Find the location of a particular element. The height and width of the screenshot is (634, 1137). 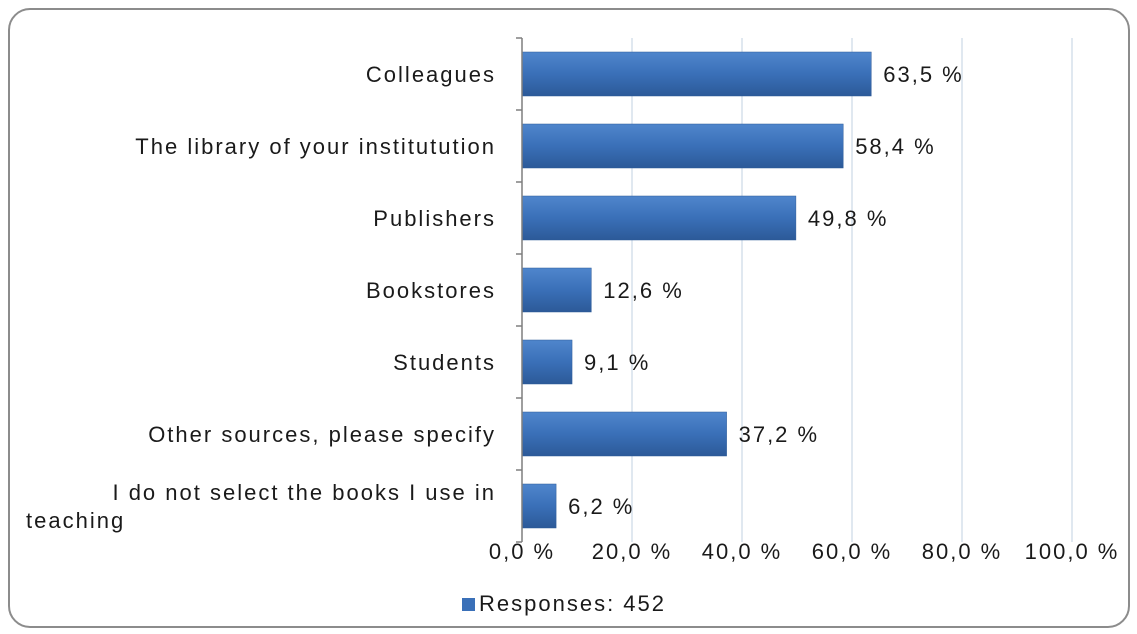

data-label-4: 9,1 % is located at coordinates (617, 362).